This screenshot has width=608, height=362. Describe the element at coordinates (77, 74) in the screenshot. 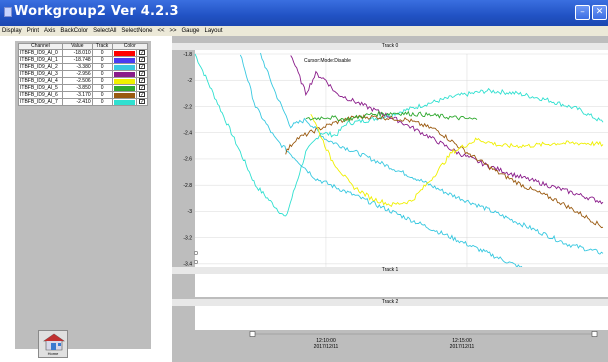

I see `channel-value: -2.956` at that location.